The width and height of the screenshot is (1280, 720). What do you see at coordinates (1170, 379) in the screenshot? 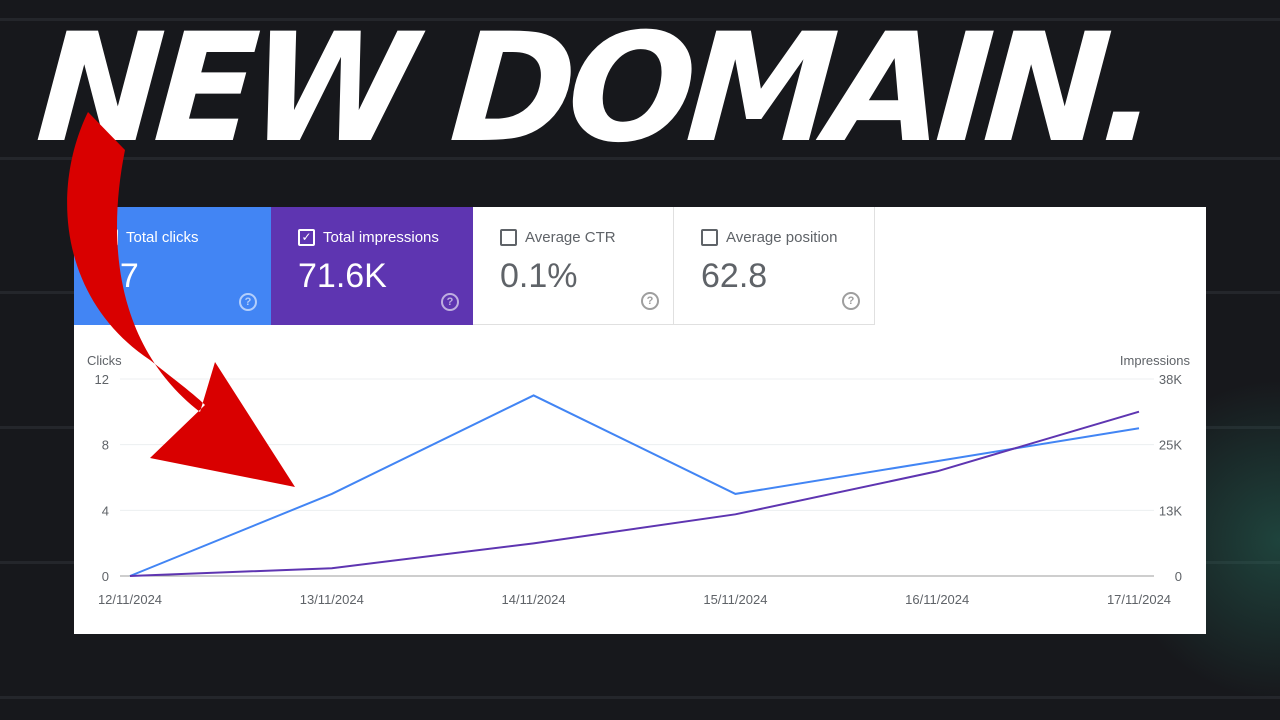
I see `right-tick-label: 38K` at bounding box center [1170, 379].